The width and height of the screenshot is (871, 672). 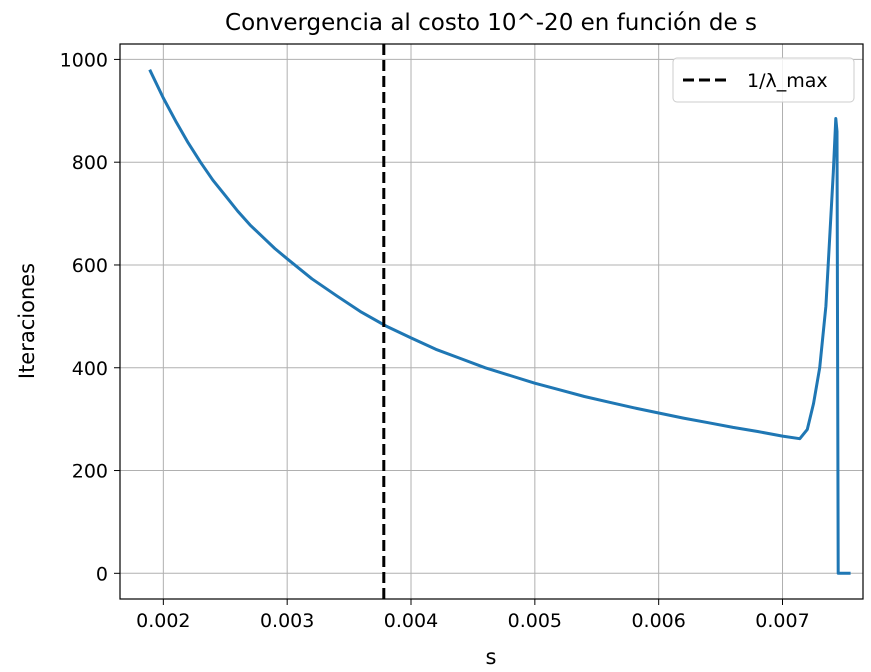 What do you see at coordinates (491, 657) in the screenshot?
I see `x-axis-title: s` at bounding box center [491, 657].